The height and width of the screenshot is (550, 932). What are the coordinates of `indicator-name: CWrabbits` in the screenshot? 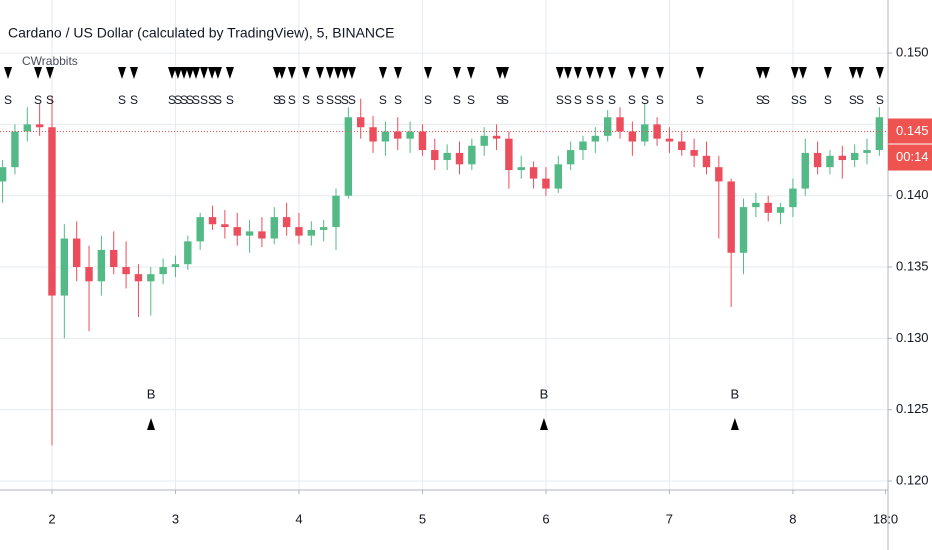 It's located at (50, 61).